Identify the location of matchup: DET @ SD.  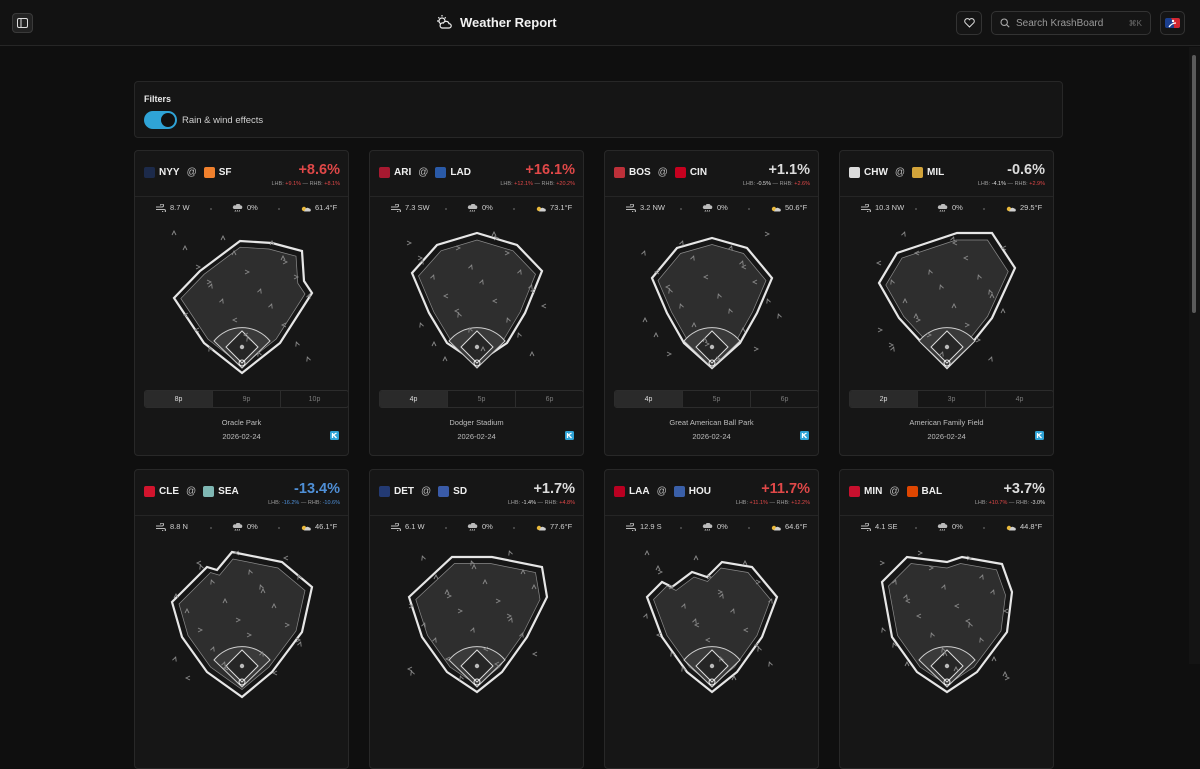
(423, 491).